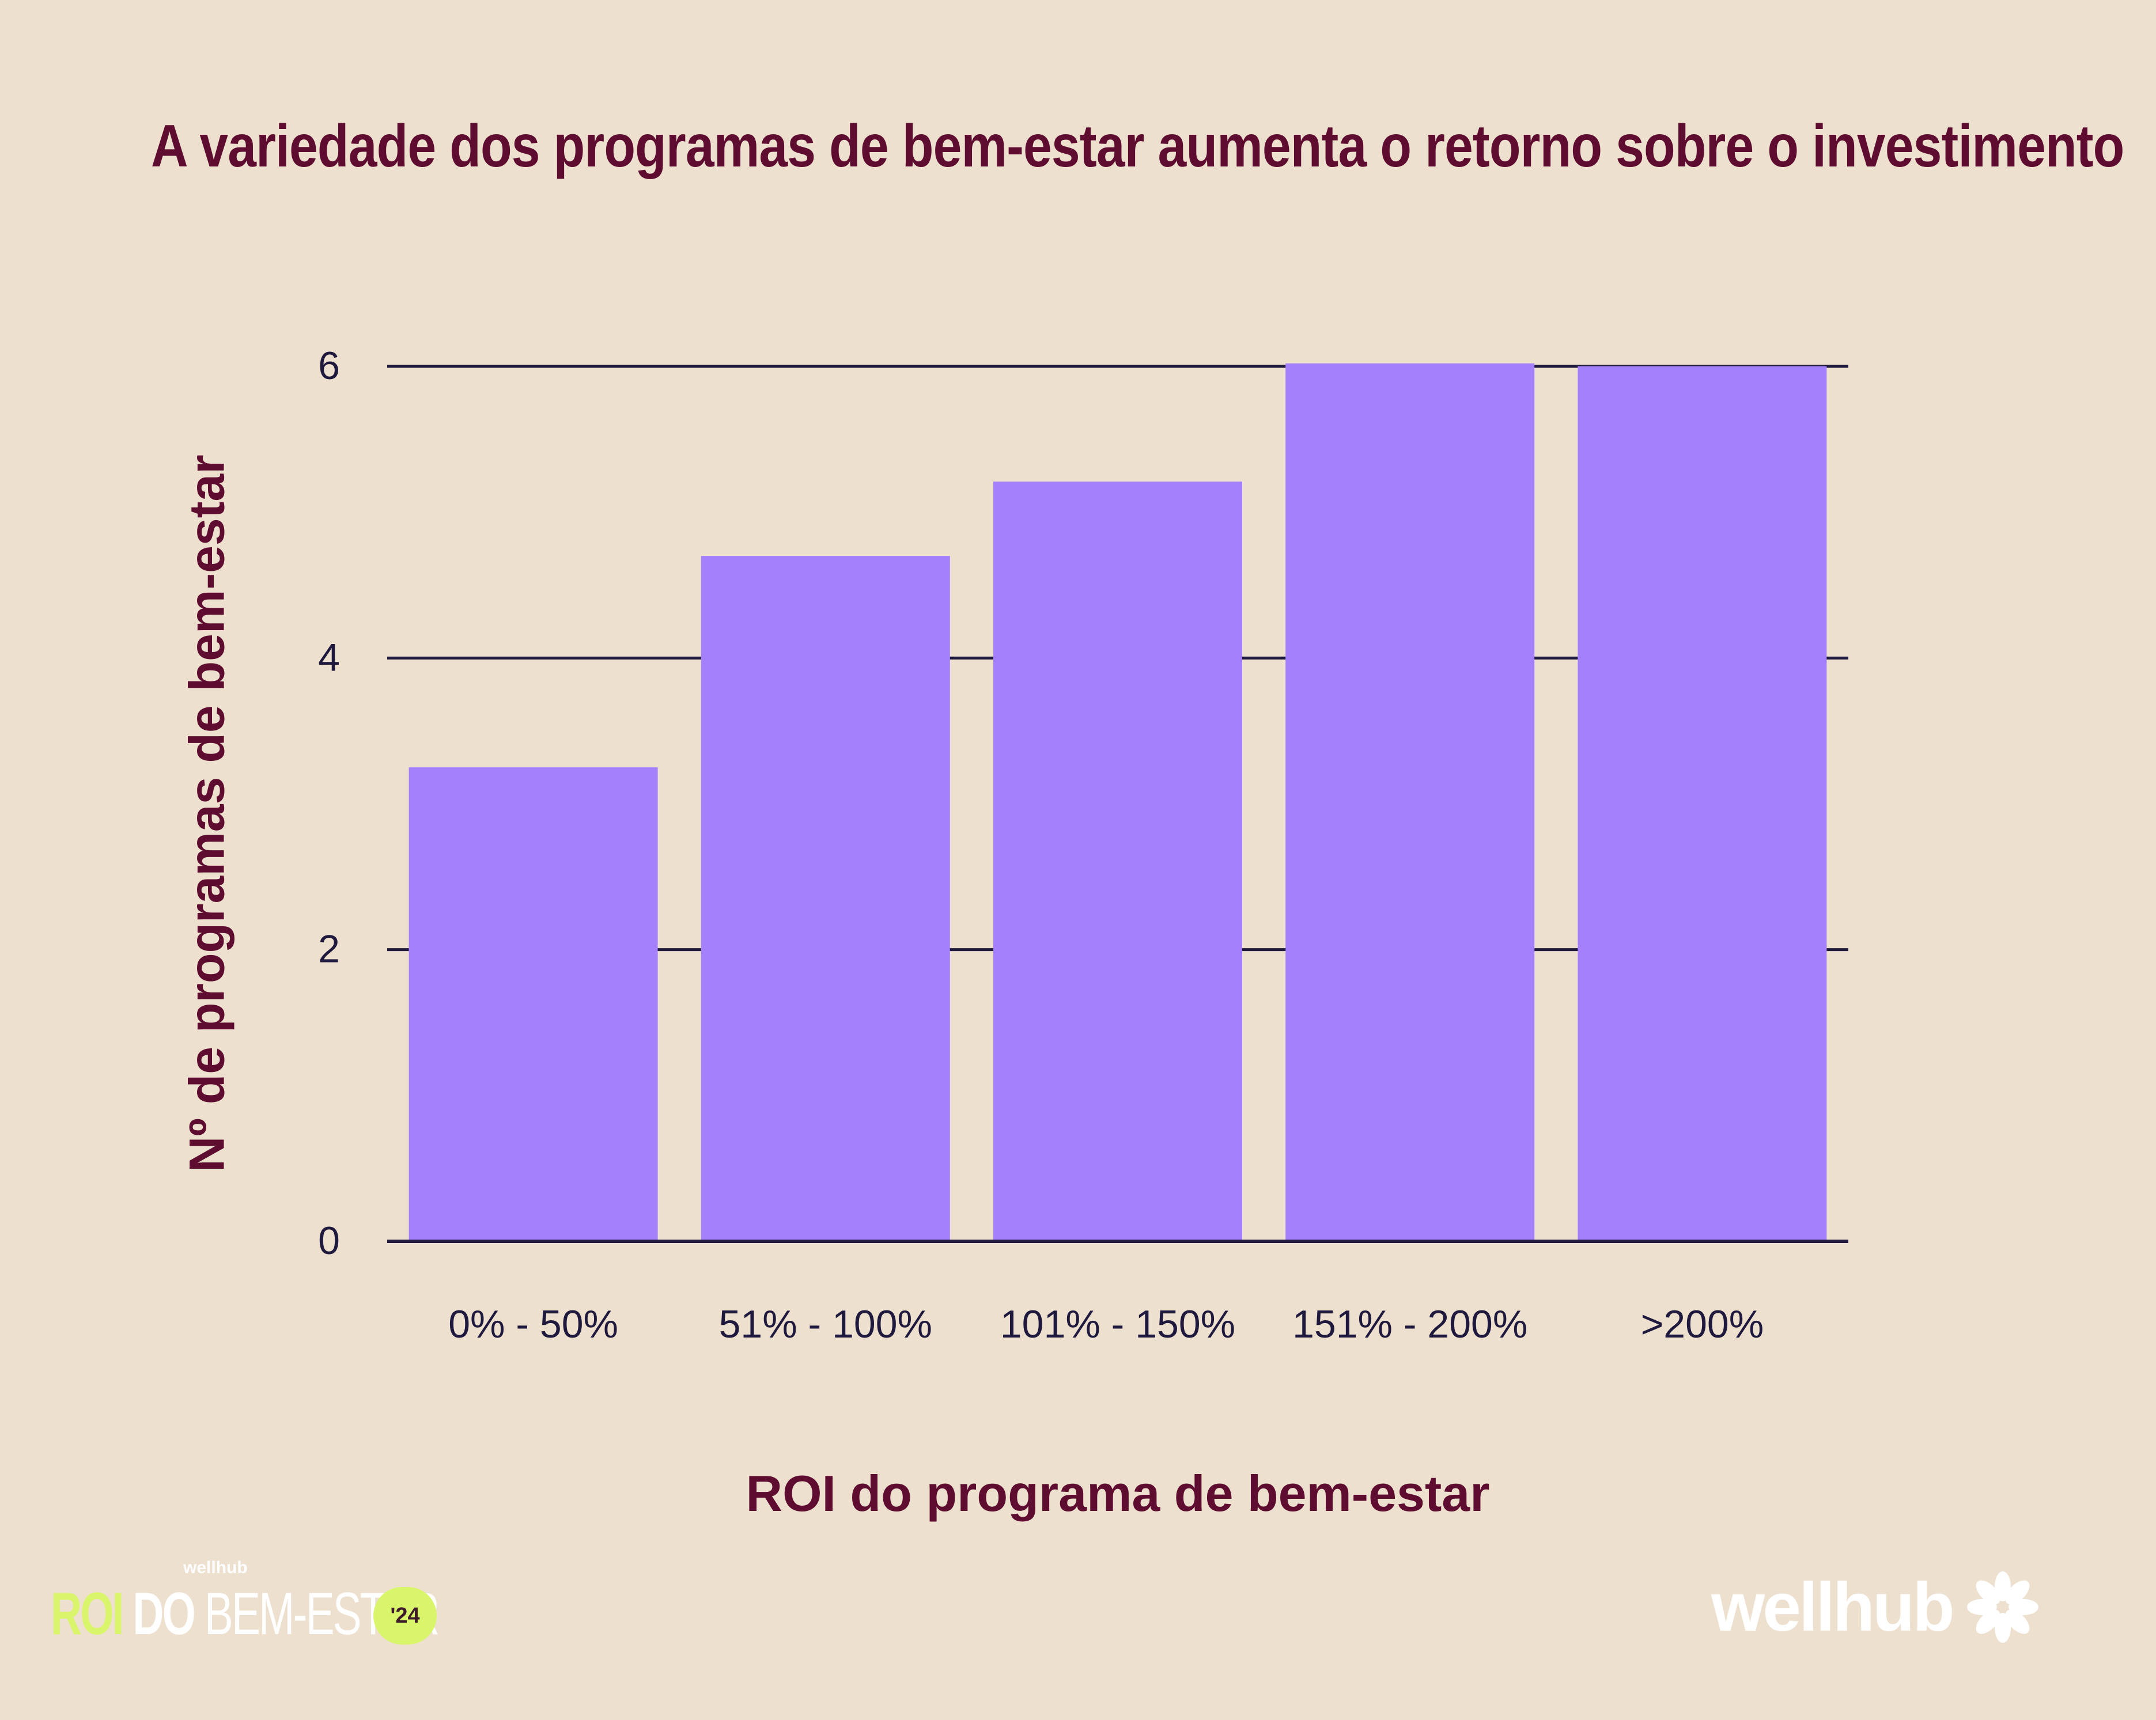 This screenshot has height=1720, width=2156. What do you see at coordinates (207, 813) in the screenshot?
I see `y-axis-title: Nº de programas de bem-estar` at bounding box center [207, 813].